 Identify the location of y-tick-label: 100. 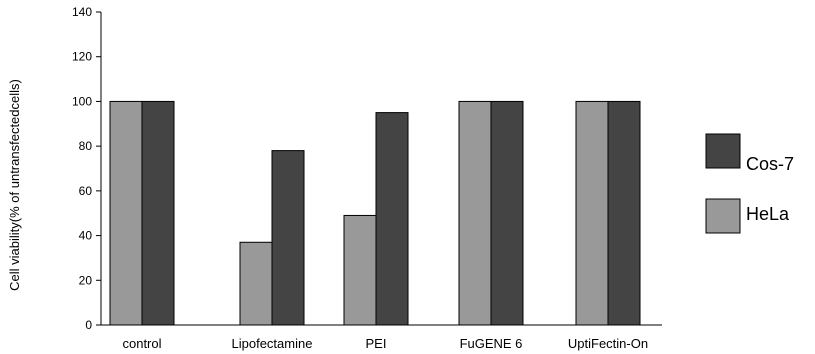
(82, 101).